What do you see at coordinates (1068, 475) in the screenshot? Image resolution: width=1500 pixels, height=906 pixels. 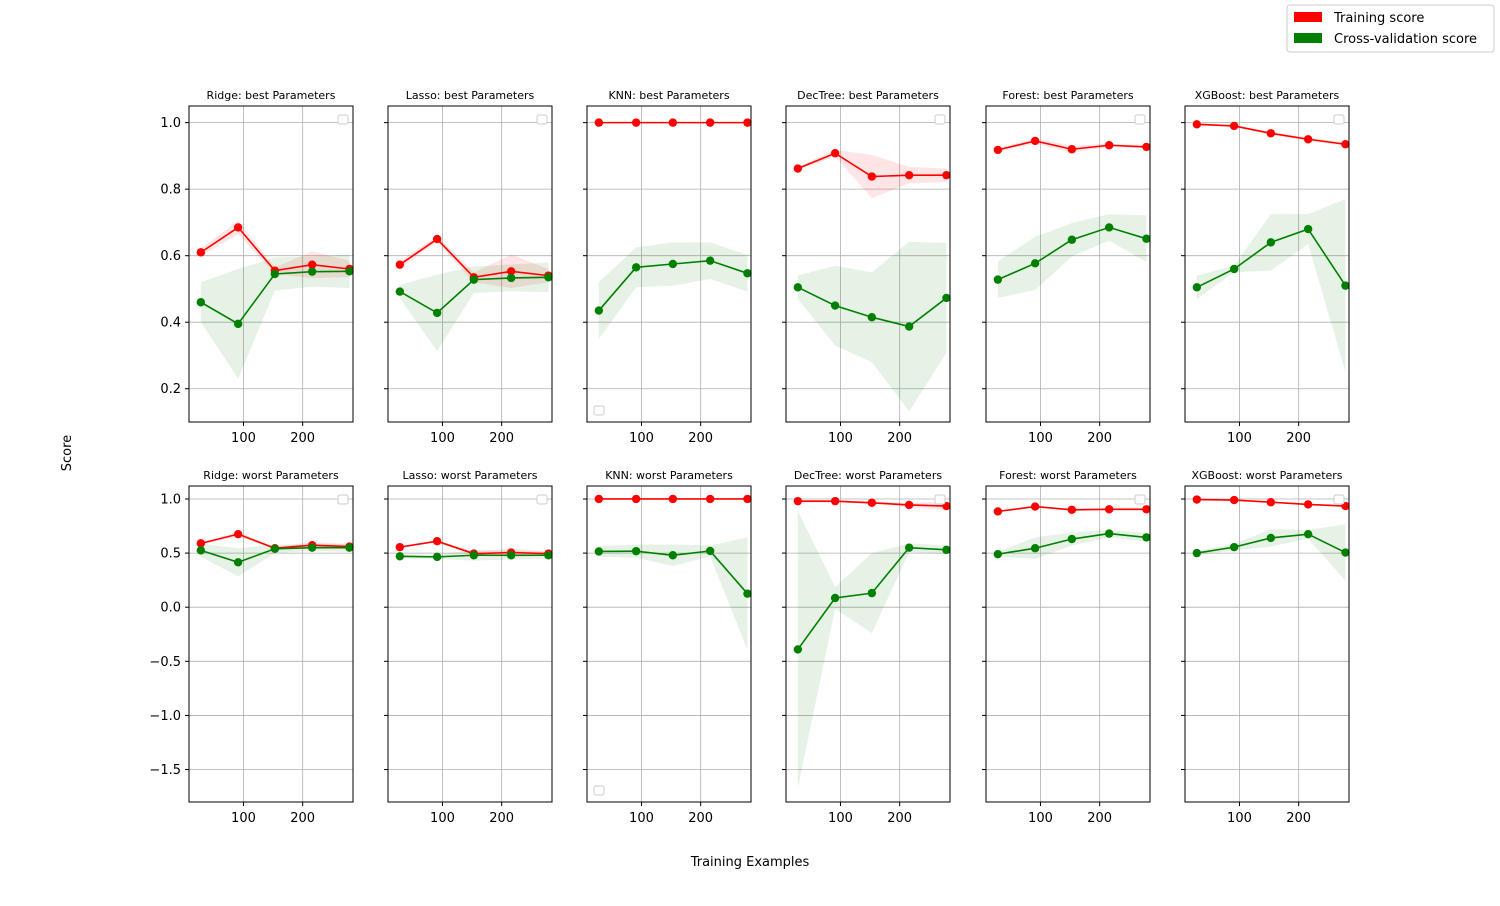 I see `panel-title: Forest: worst Parameters` at bounding box center [1068, 475].